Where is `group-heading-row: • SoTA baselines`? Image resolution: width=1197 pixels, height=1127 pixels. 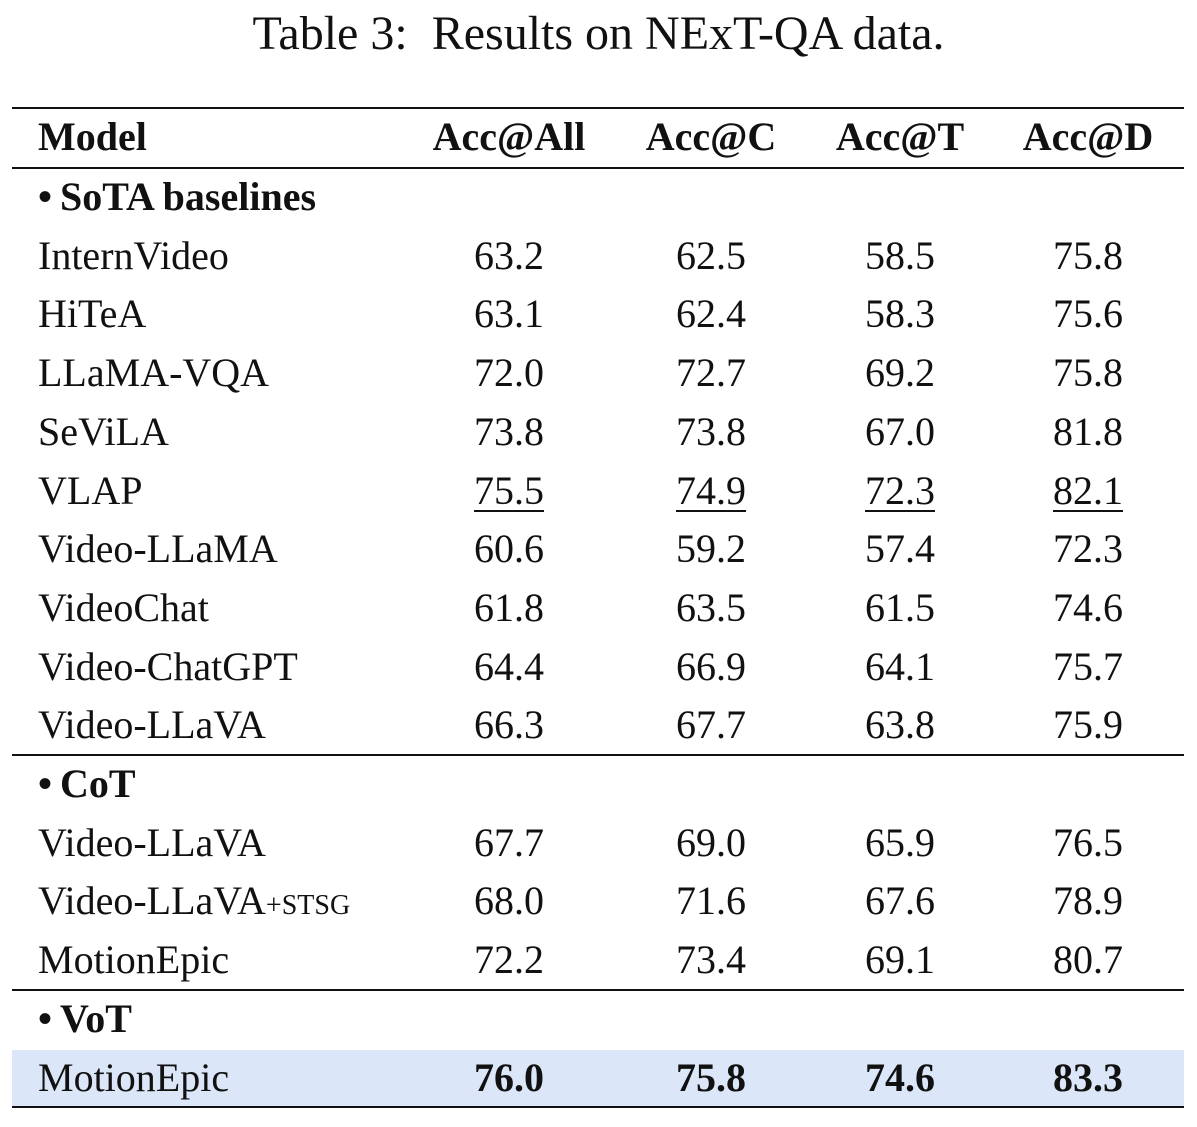 group-heading-row: • SoTA baselines is located at coordinates (598, 197).